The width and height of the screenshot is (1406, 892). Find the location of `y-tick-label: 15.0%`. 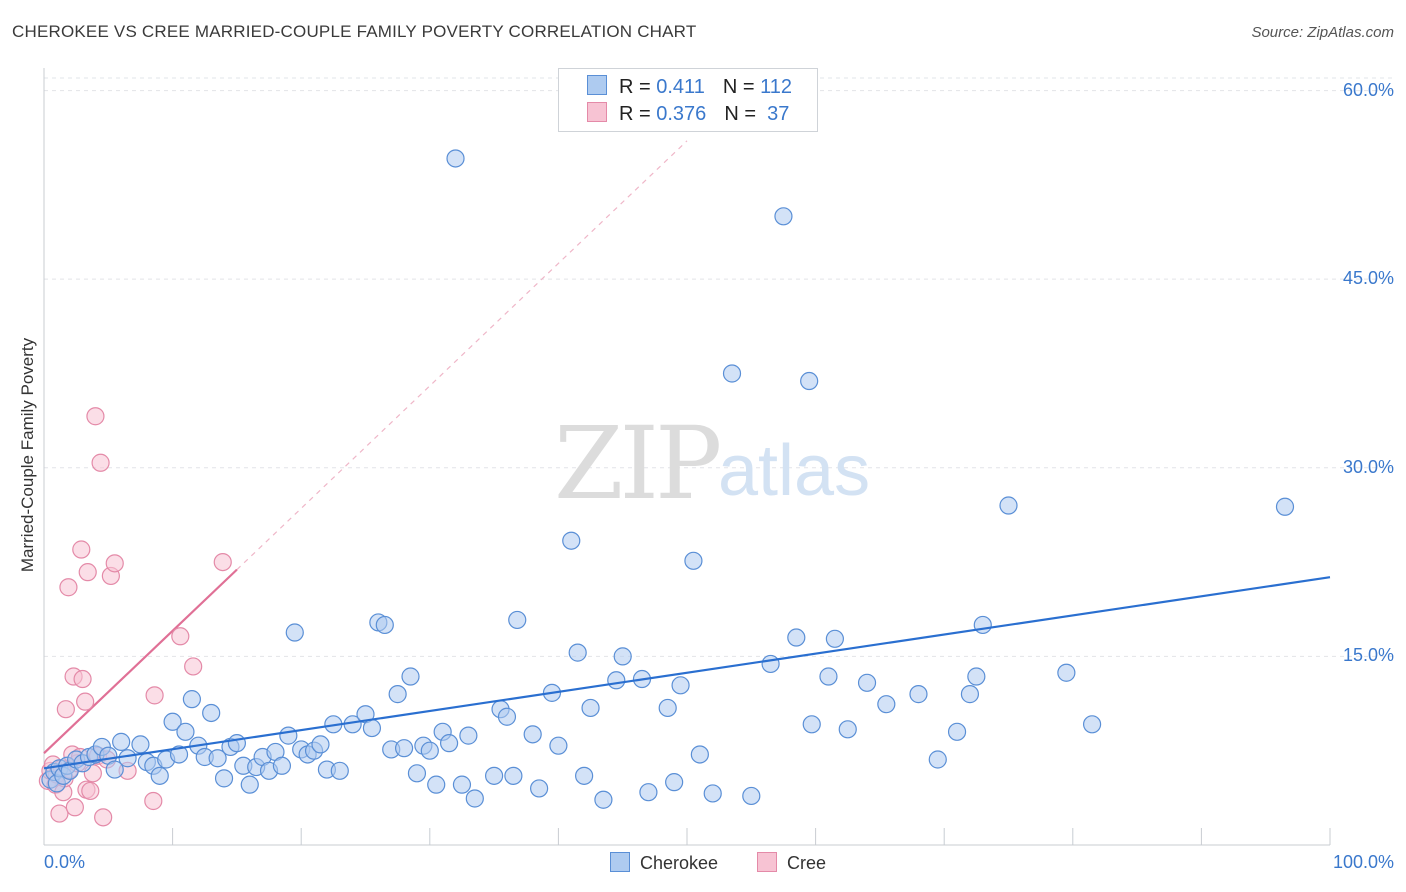

y-tick-label: 15.0% is located at coordinates (1368, 655).